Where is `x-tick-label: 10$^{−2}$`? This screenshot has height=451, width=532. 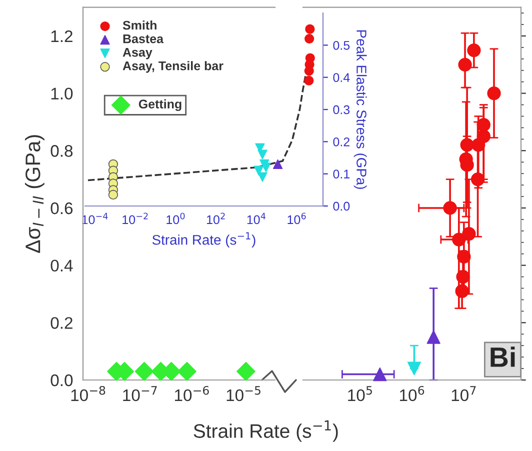
x-tick-label: 10$^{−2}$ is located at coordinates (135, 218).